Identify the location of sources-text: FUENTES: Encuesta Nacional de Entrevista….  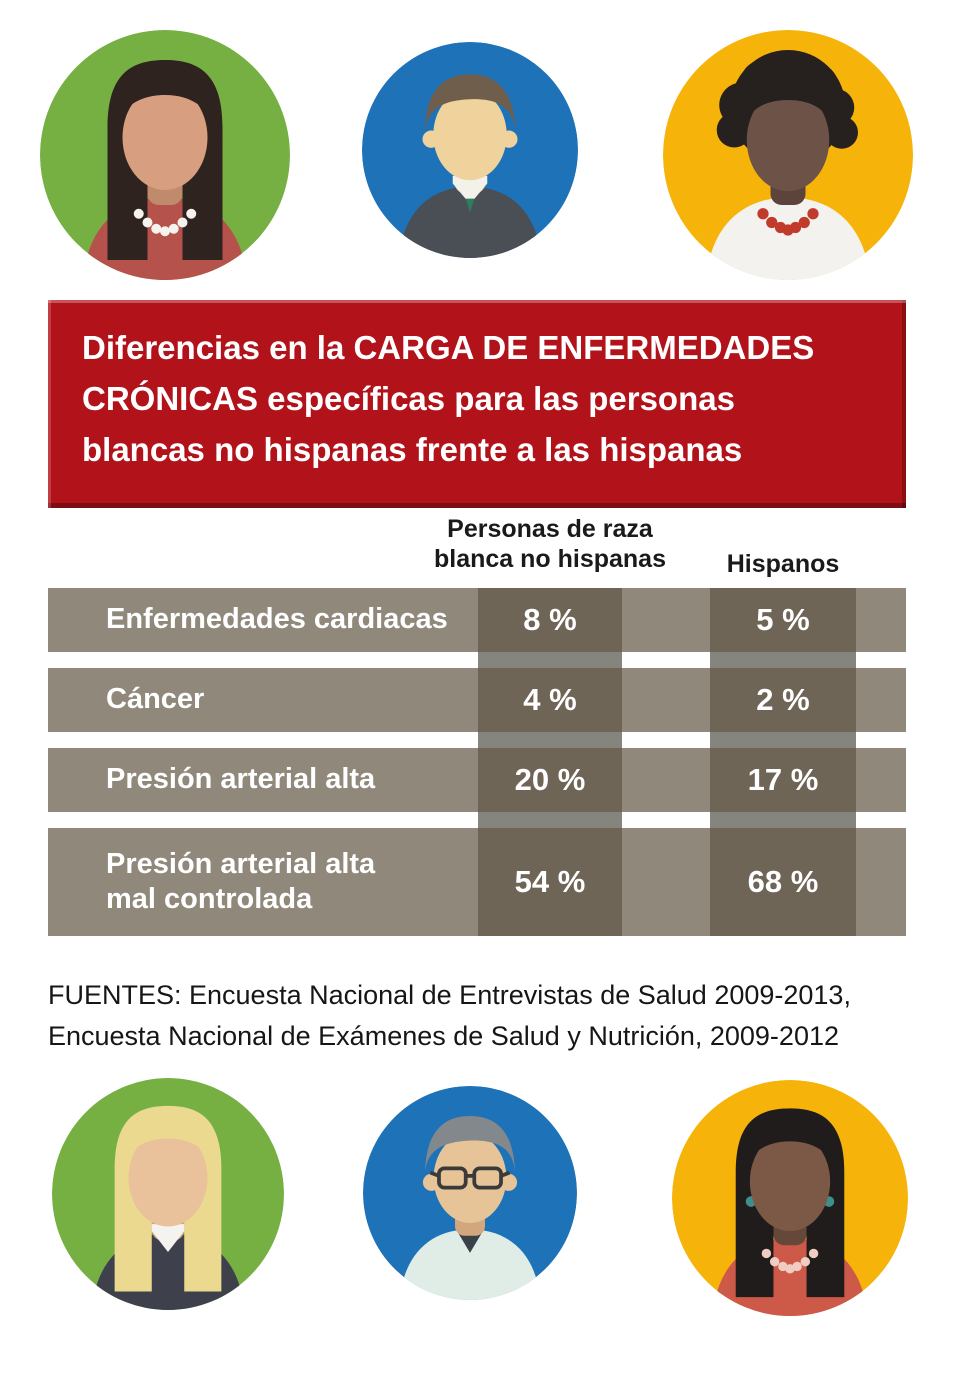
(449, 1015).